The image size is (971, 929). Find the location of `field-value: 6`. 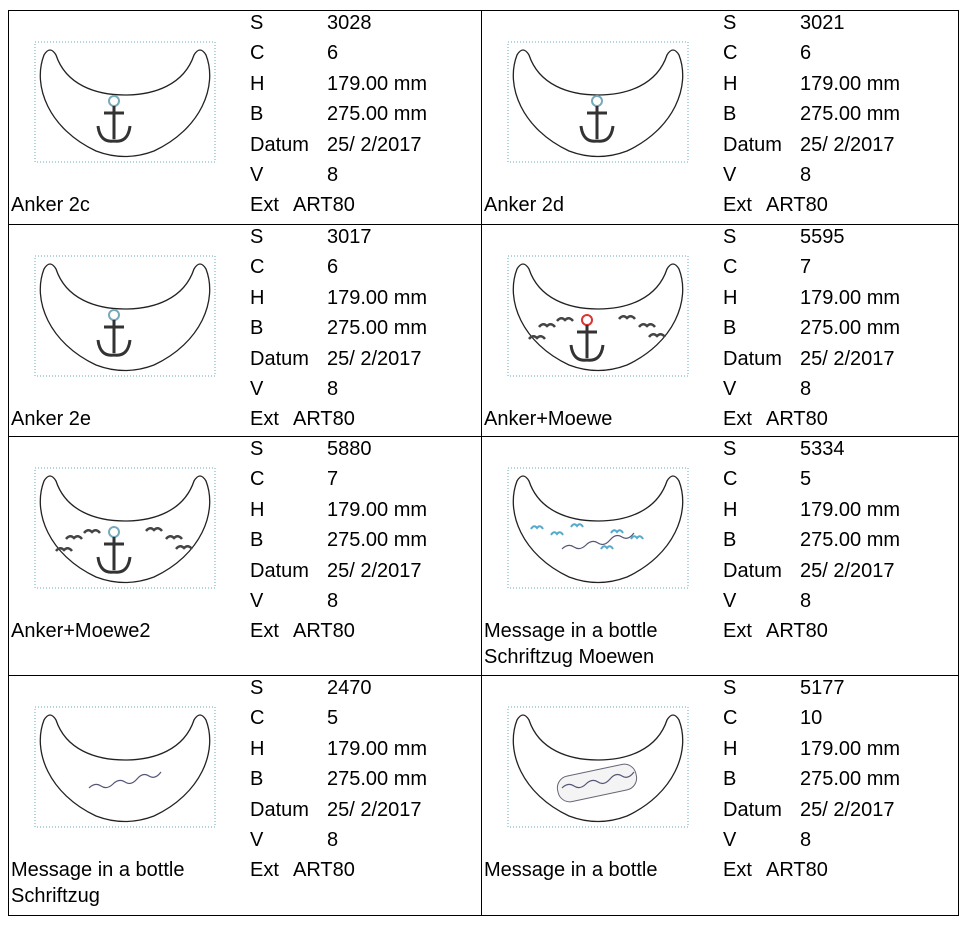

field-value: 6 is located at coordinates (333, 267).